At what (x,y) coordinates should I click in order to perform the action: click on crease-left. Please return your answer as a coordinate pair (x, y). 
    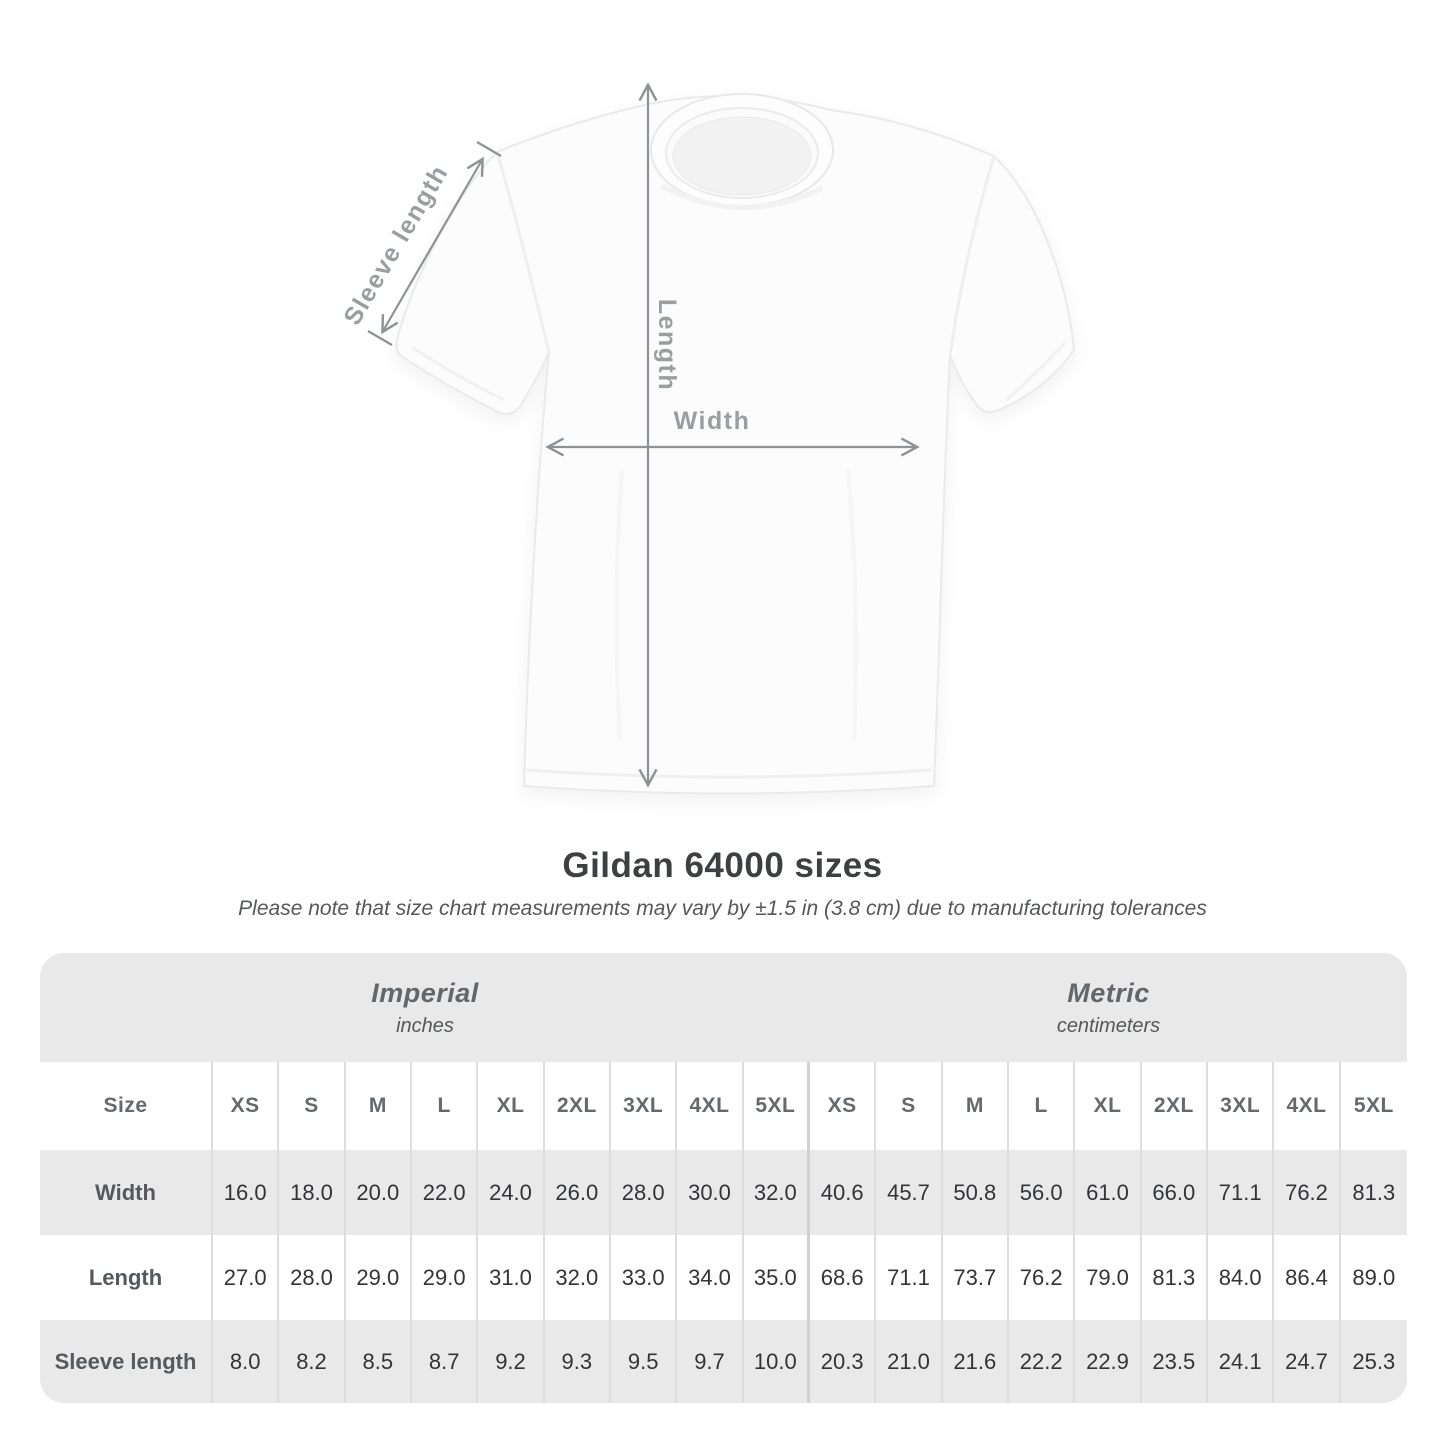
    Looking at the image, I should click on (619, 605).